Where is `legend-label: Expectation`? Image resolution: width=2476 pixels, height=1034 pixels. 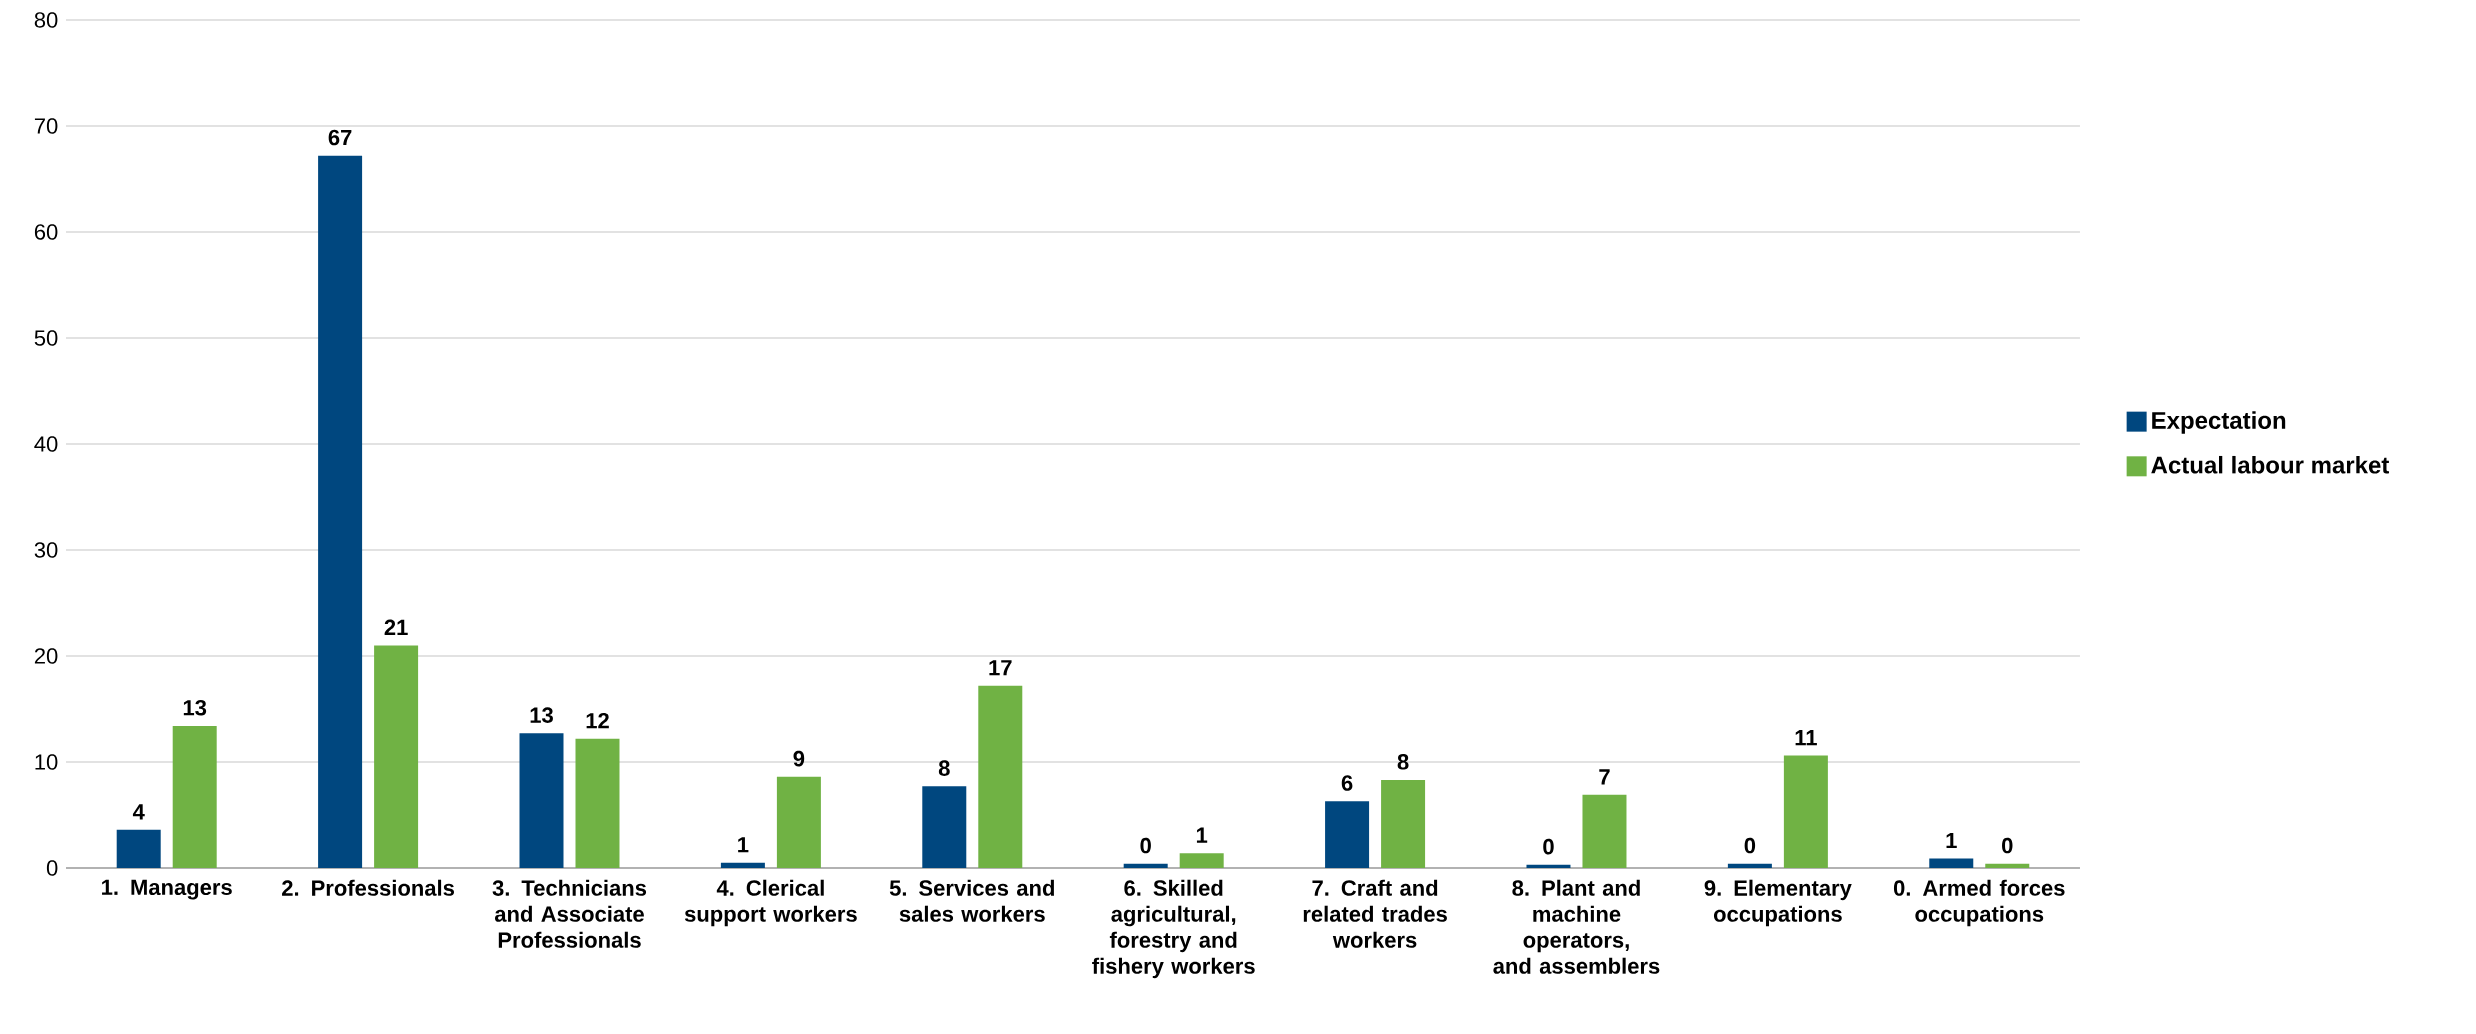
legend-label: Expectation is located at coordinates (2219, 422).